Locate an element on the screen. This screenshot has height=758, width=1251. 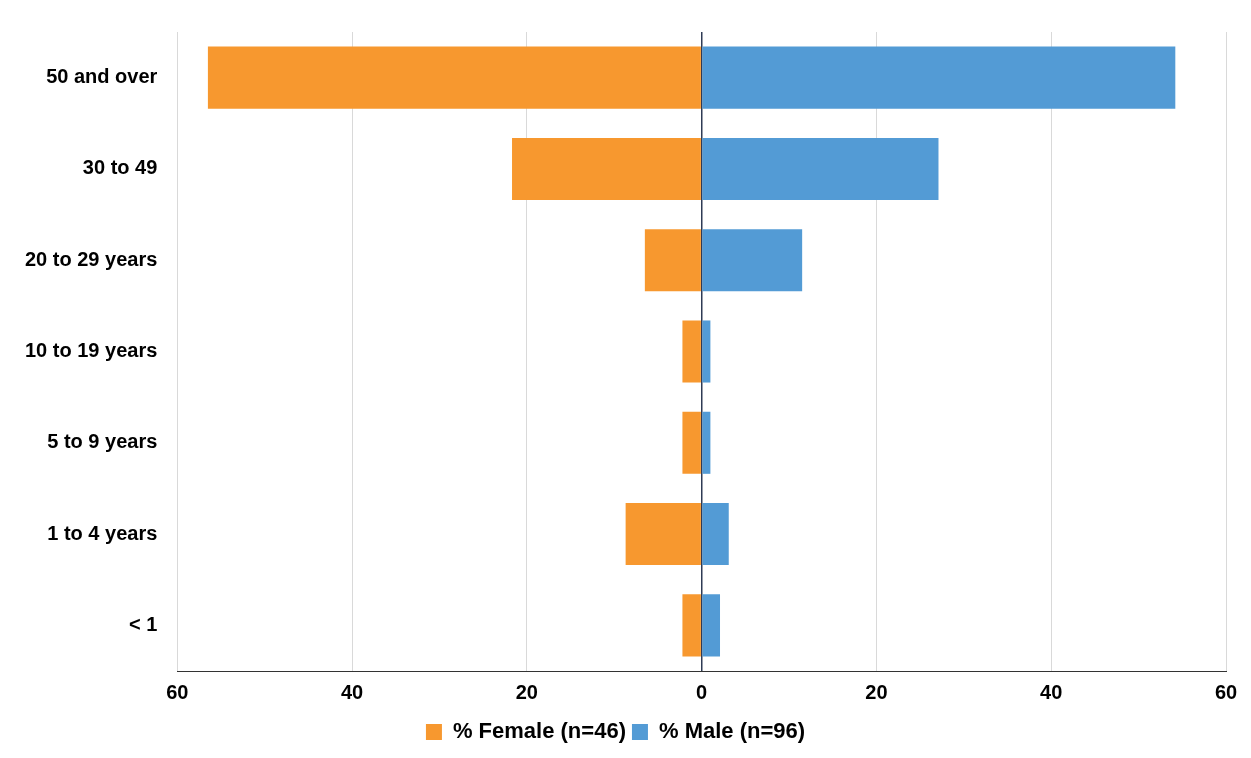
y-tick-label: 10 to 19 years is located at coordinates (91, 350).